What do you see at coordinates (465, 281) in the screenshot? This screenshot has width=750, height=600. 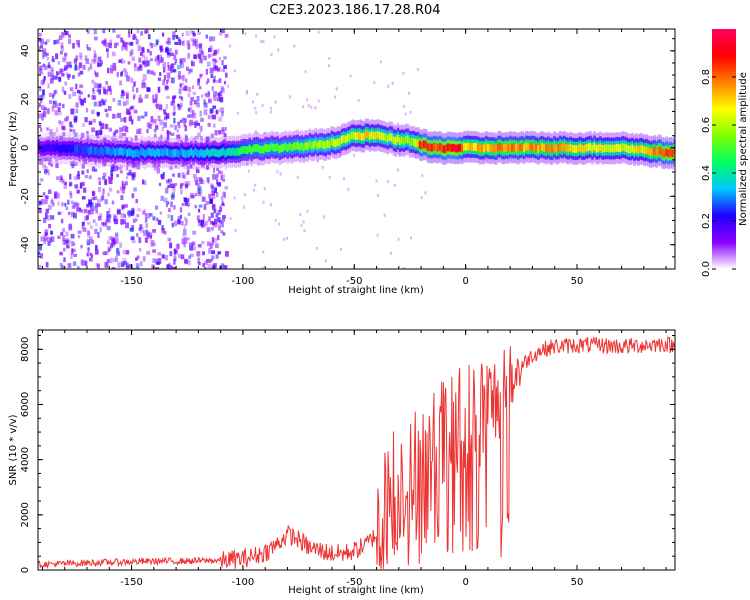 I see `x-tick-label: 0` at bounding box center [465, 281].